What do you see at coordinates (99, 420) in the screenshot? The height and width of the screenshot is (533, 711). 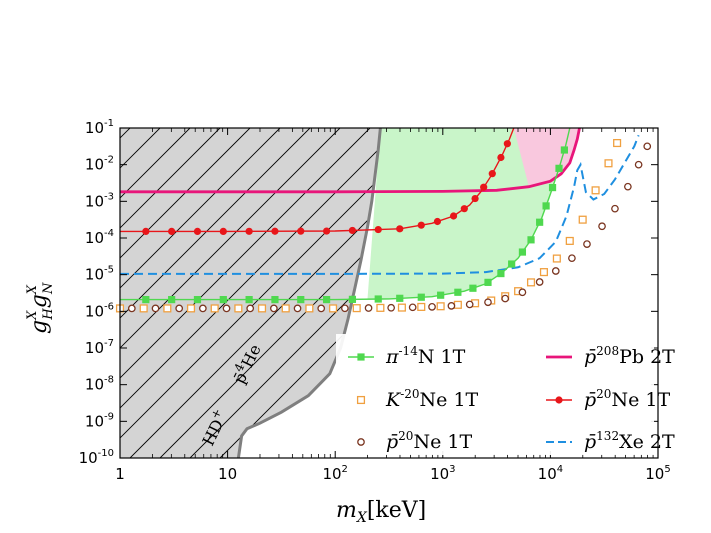 I see `y-tick-label: 10⁻⁹` at bounding box center [99, 420].